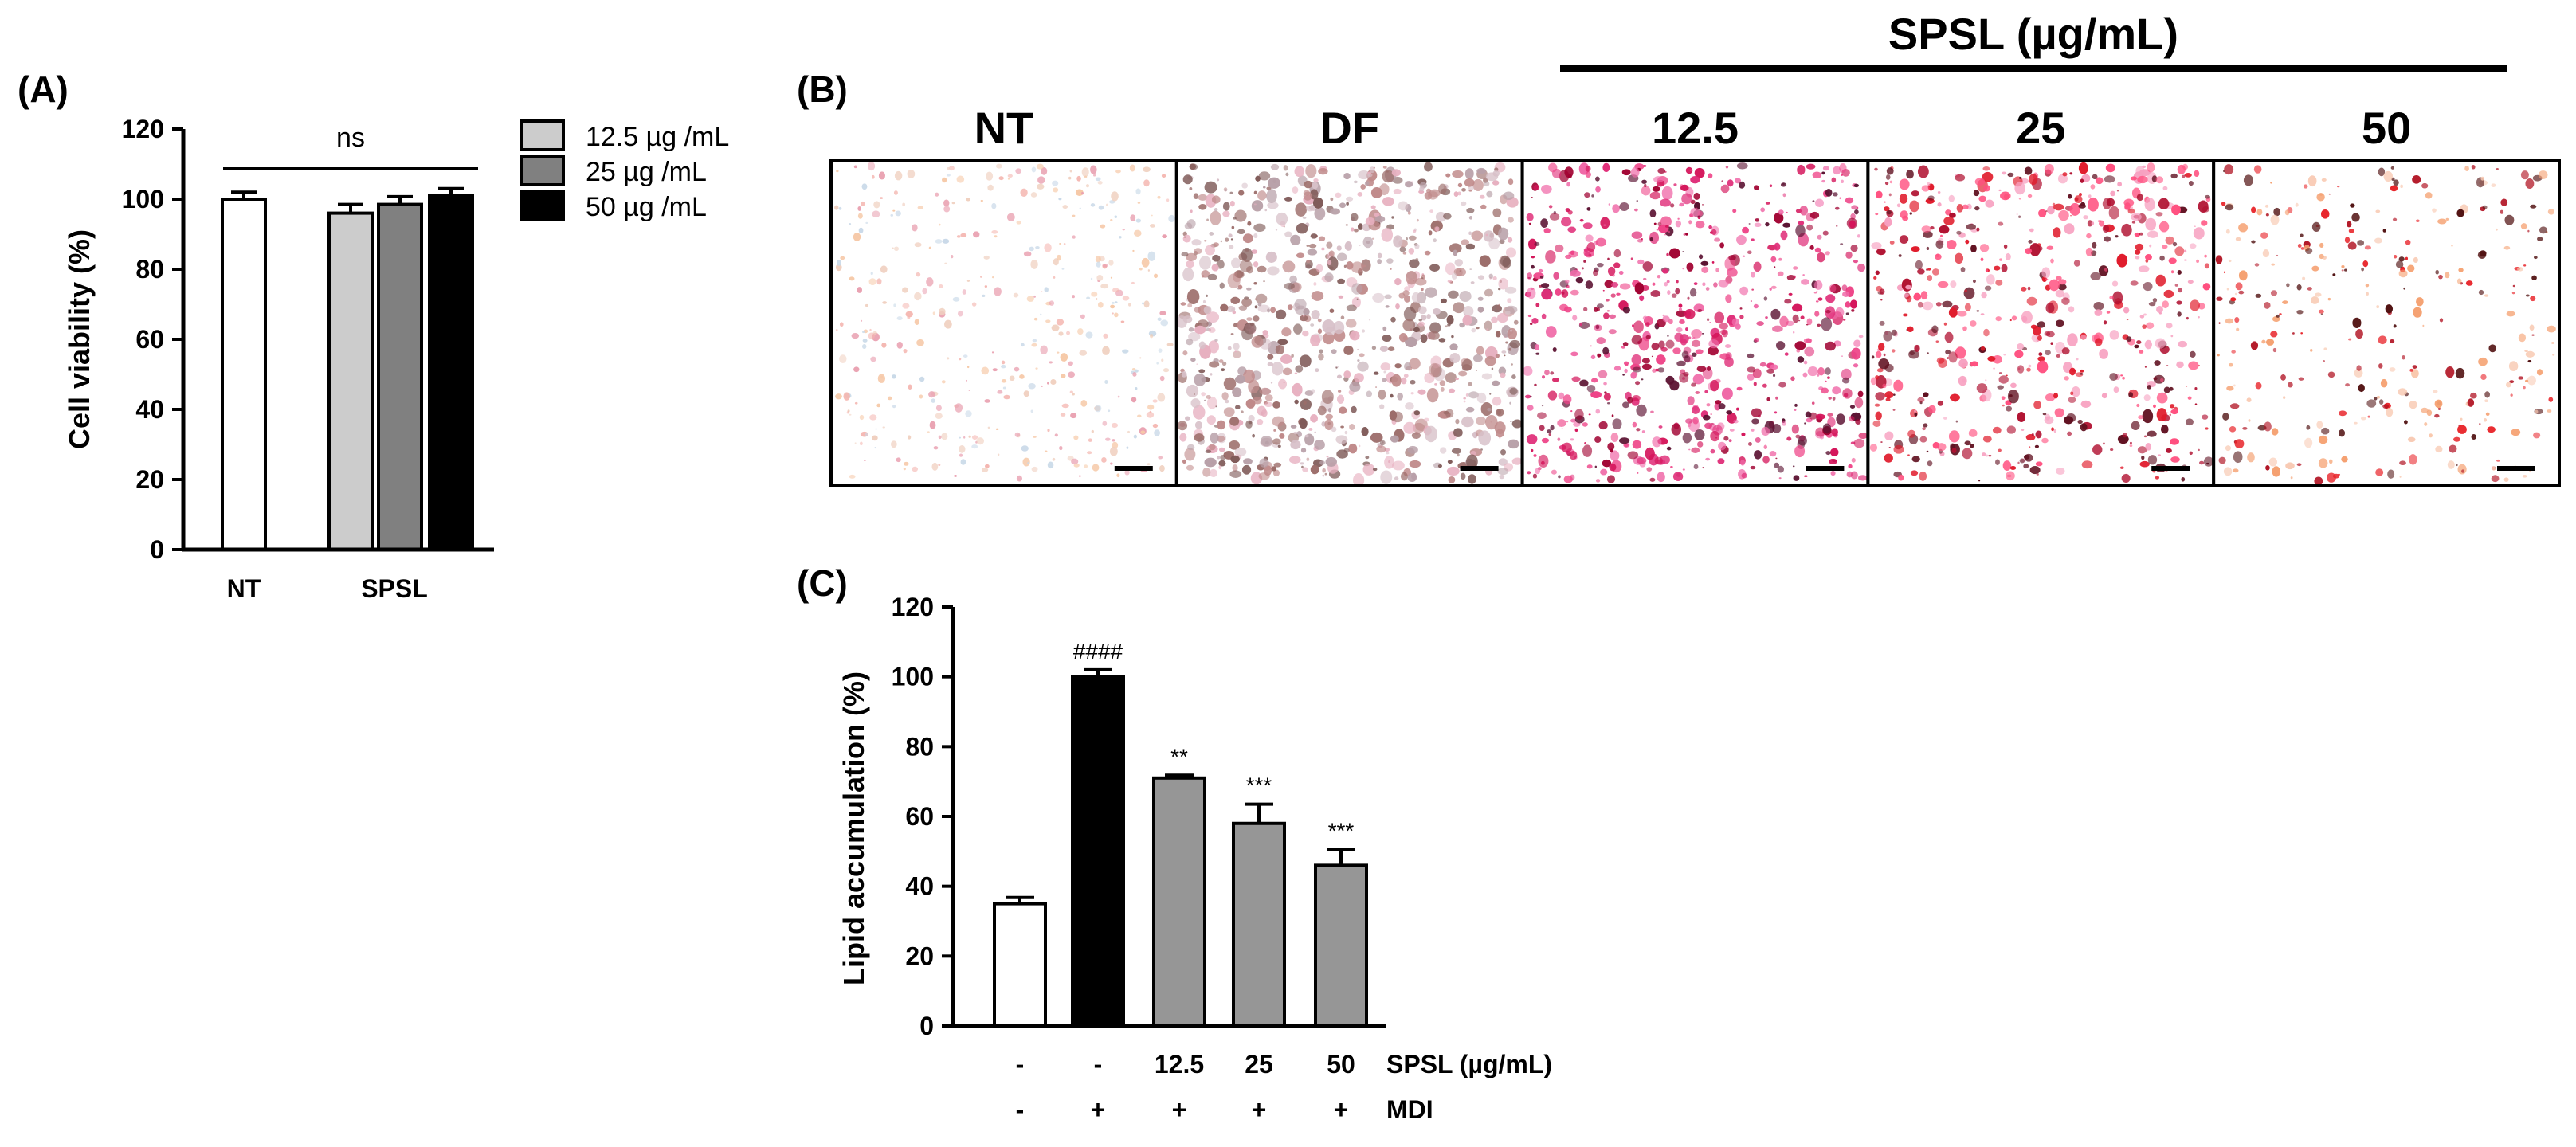 The width and height of the screenshot is (2576, 1147). Describe the element at coordinates (1185, 1087) in the screenshot. I see `treatment-table: ---+12.5+25+50+` at that location.